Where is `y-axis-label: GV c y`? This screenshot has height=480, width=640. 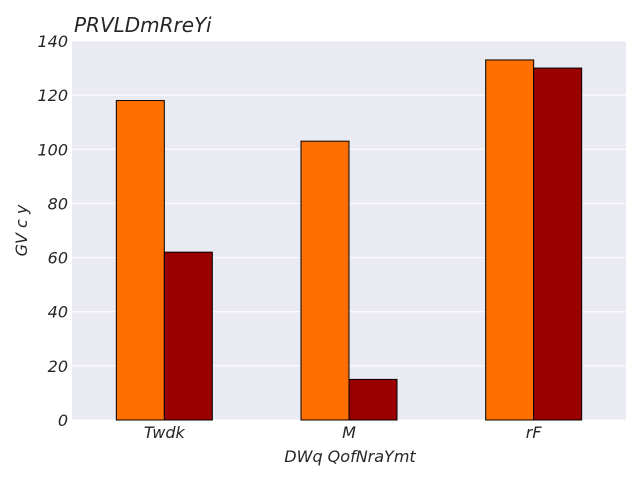
y-axis-label: GV c y is located at coordinates (21, 230).